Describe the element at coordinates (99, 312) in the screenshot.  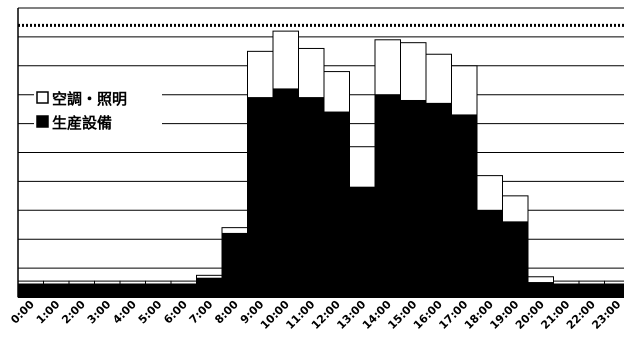
I see `x-tick-label: 3:00` at that location.